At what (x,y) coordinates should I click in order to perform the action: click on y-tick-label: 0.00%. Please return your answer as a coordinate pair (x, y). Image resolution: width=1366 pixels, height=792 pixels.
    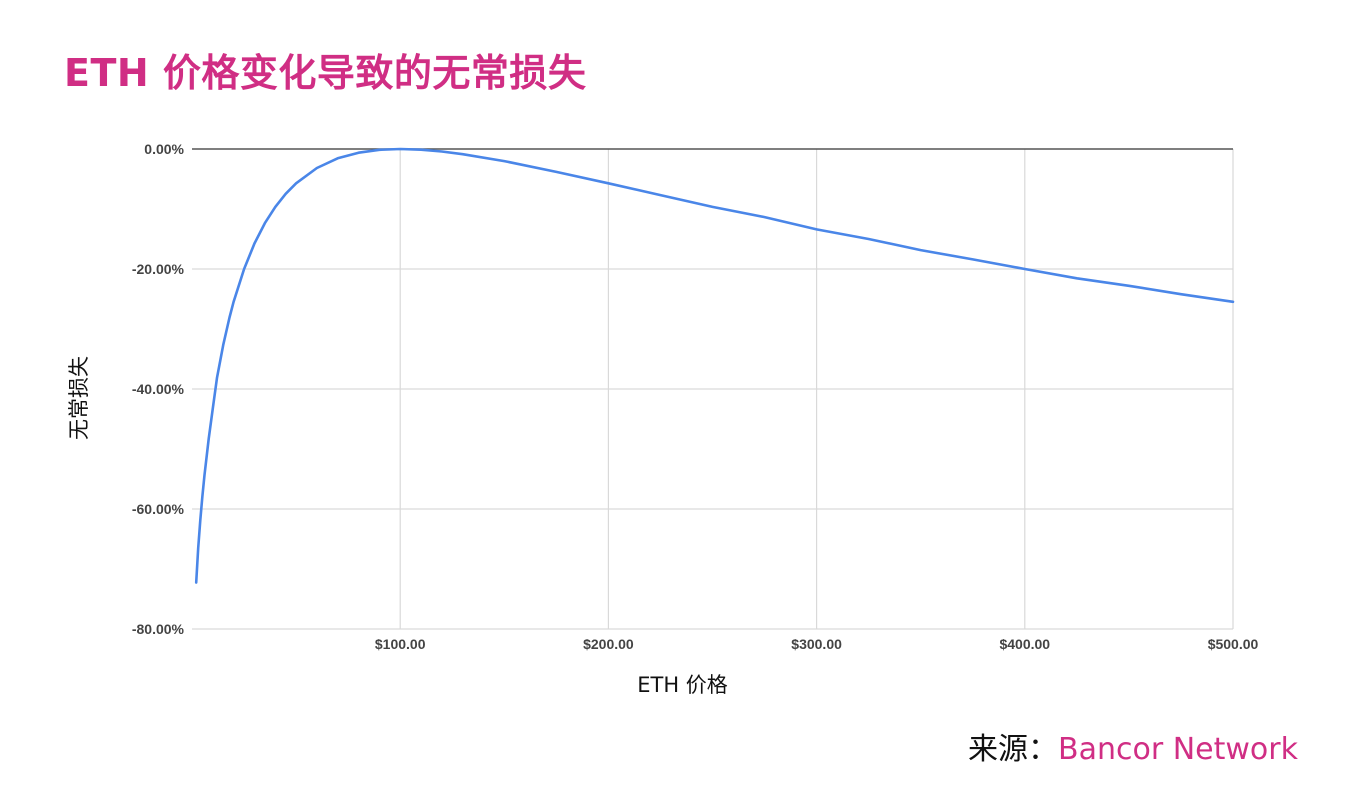
    Looking at the image, I should click on (164, 149).